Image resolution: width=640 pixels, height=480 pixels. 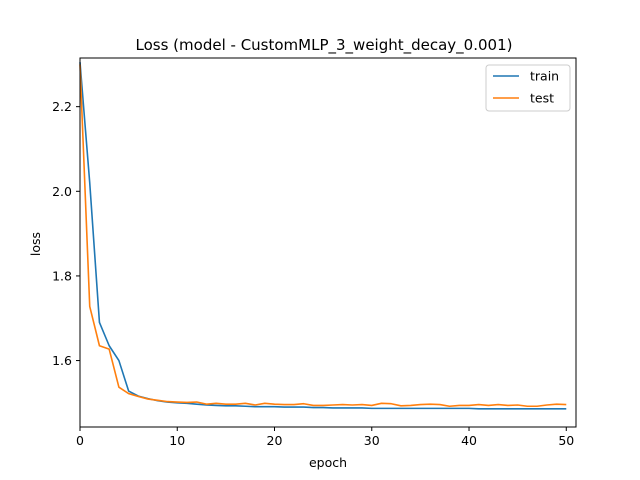 What do you see at coordinates (62, 275) in the screenshot?
I see `y-tick-label: 1.8` at bounding box center [62, 275].